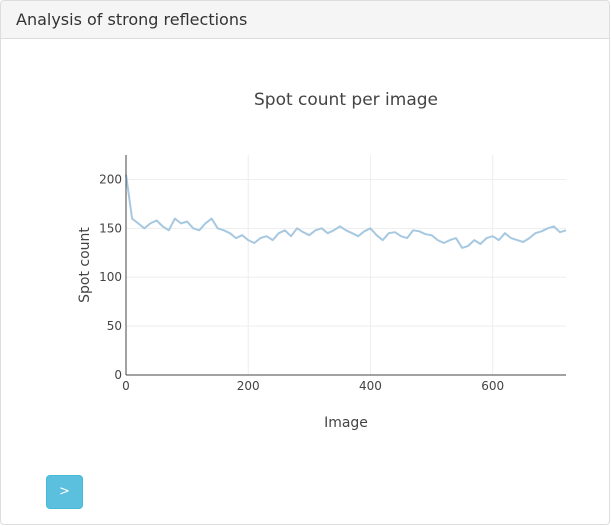 The width and height of the screenshot is (611, 526). What do you see at coordinates (118, 375) in the screenshot?
I see `y-tick-label: 0` at bounding box center [118, 375].